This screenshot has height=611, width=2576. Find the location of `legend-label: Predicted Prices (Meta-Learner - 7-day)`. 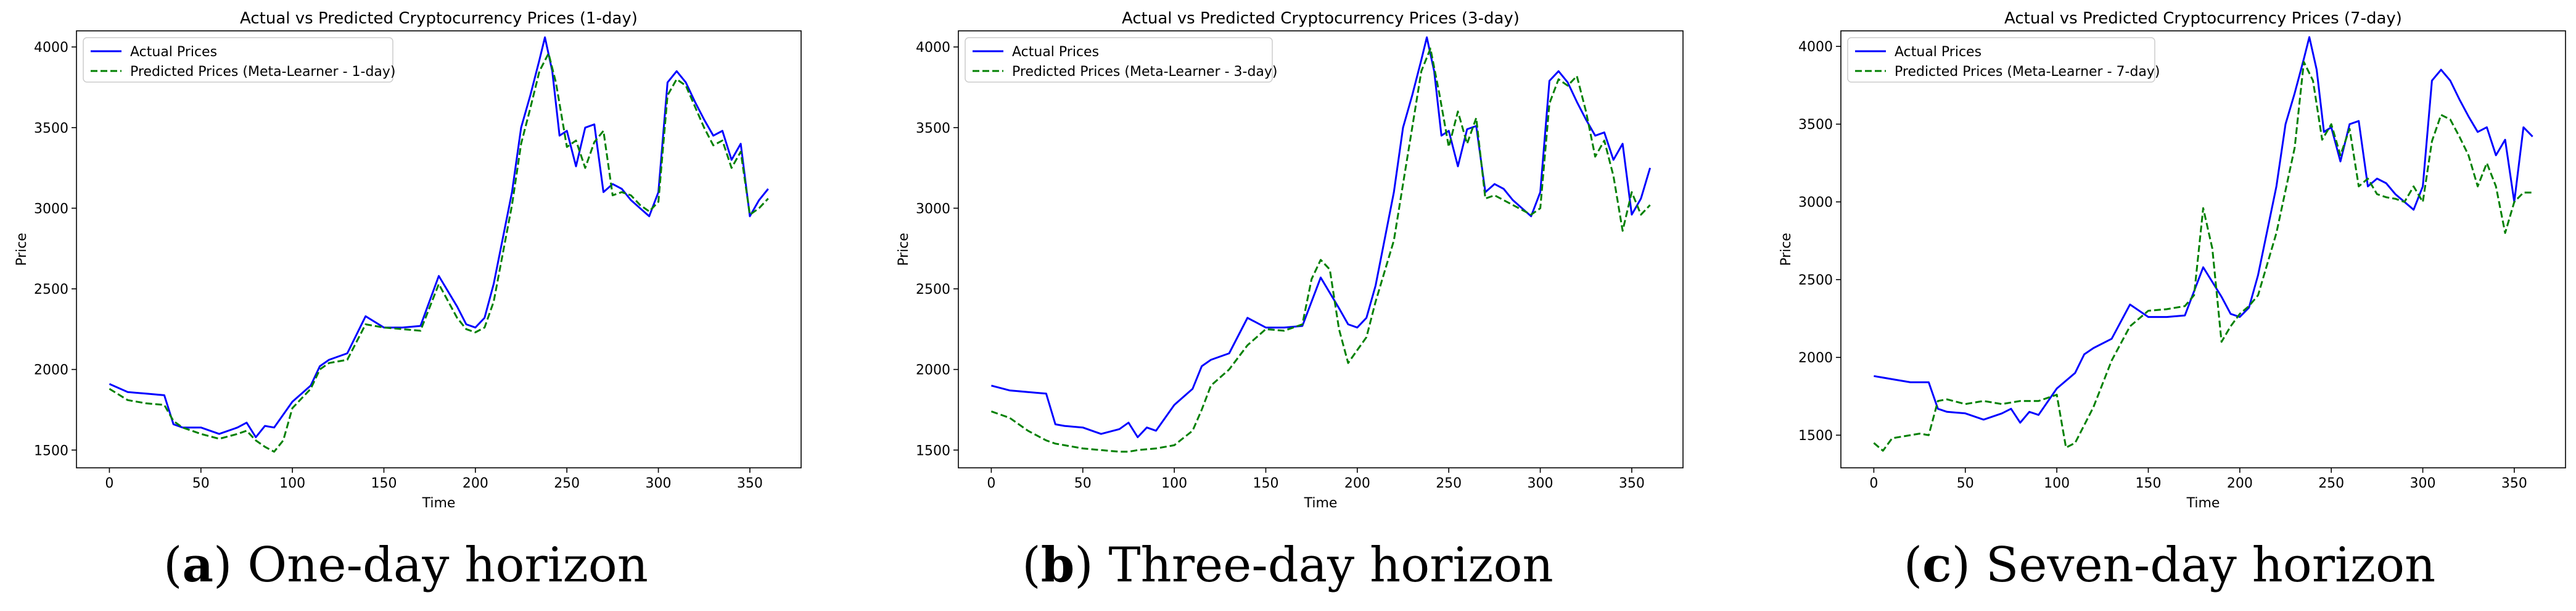

legend-label: Predicted Prices (Meta-Learner - 7-day) is located at coordinates (2027, 72).